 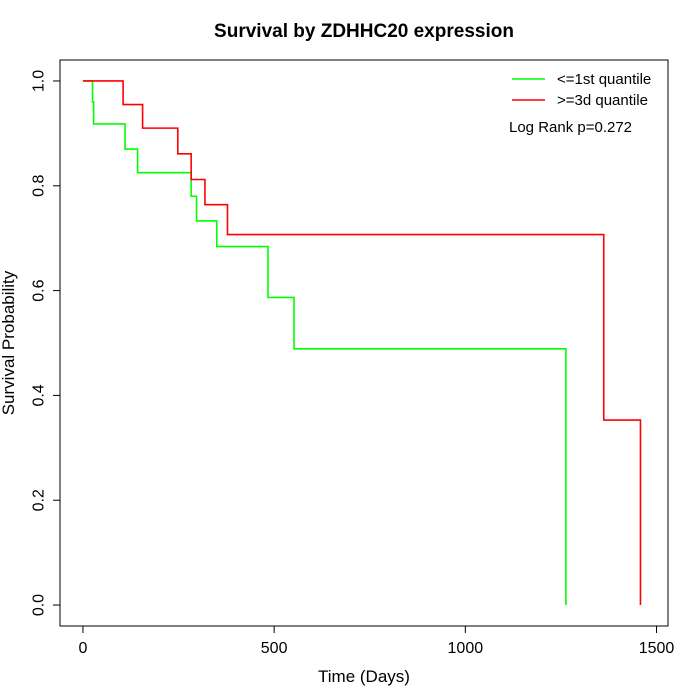 I want to click on y-tick-label: 0.6, so click(x=39, y=290).